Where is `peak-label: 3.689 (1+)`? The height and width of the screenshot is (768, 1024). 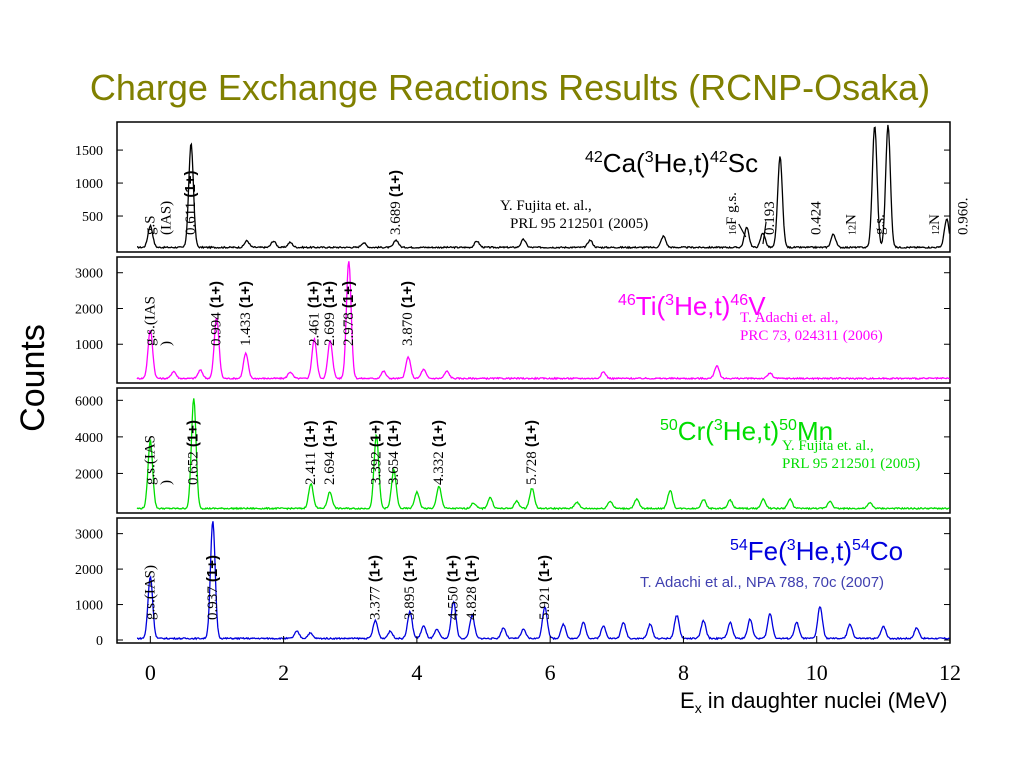
peak-label: 3.689 (1+) is located at coordinates (395, 202).